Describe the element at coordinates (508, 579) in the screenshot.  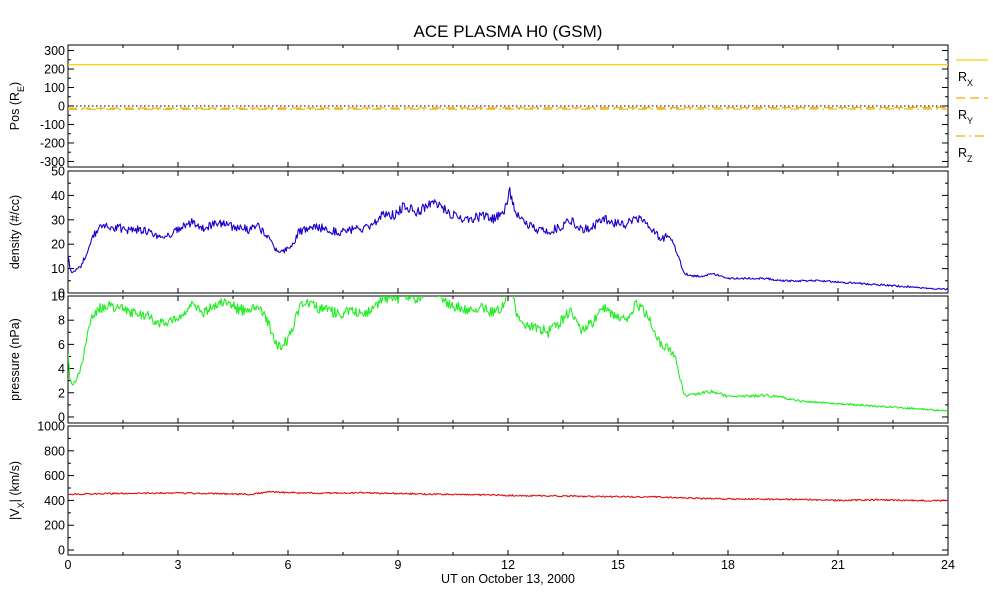
I see `x-axis-label: UT on October 13, 2000` at that location.